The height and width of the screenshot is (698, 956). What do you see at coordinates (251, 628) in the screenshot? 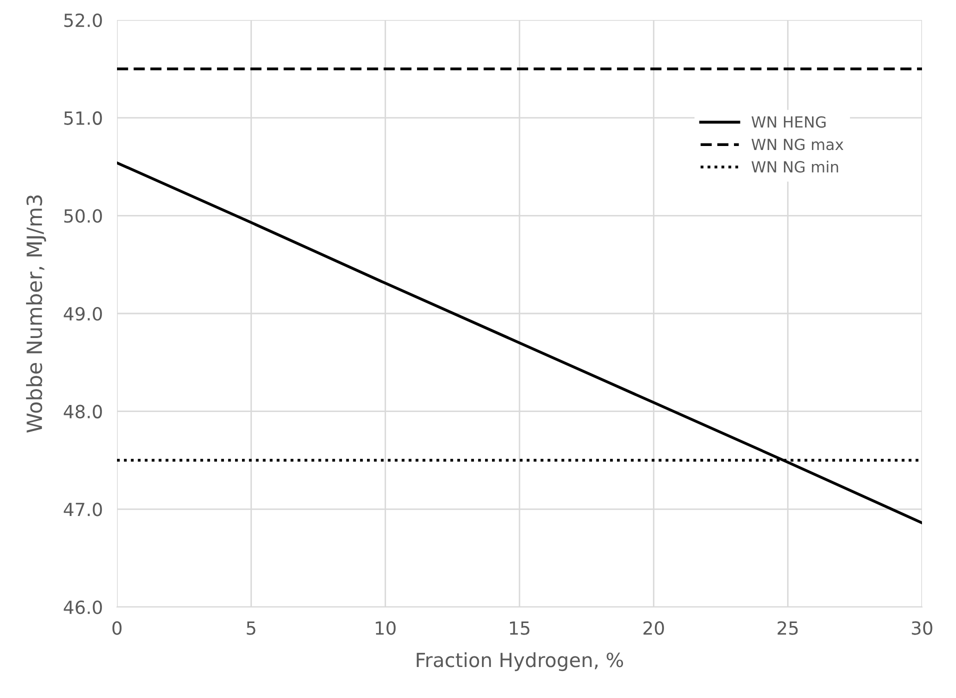
I see `x-tick-label: 5` at bounding box center [251, 628].